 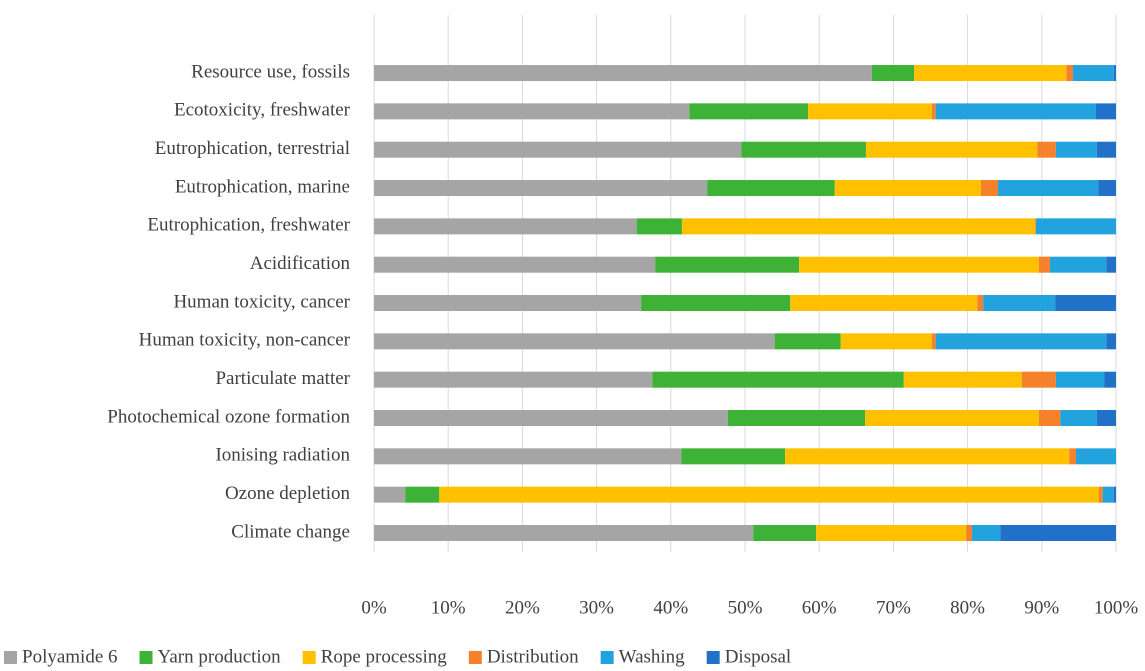 I want to click on y-tick-label: Eutrophication, terrestrial, so click(x=252, y=148).